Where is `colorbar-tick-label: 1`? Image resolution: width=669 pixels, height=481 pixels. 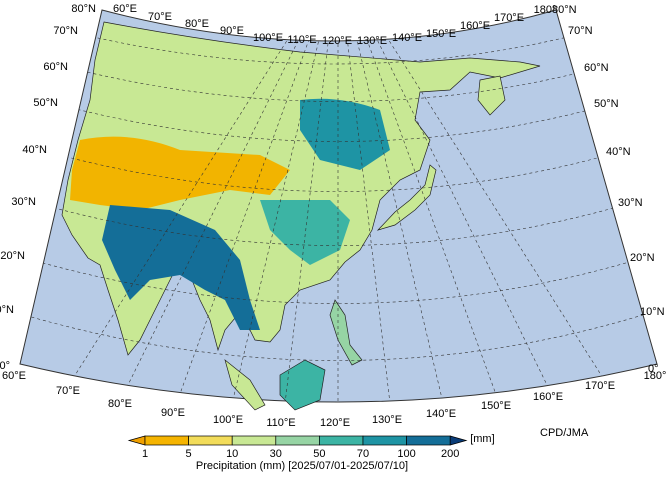 colorbar-tick-label: 1 is located at coordinates (145, 454).